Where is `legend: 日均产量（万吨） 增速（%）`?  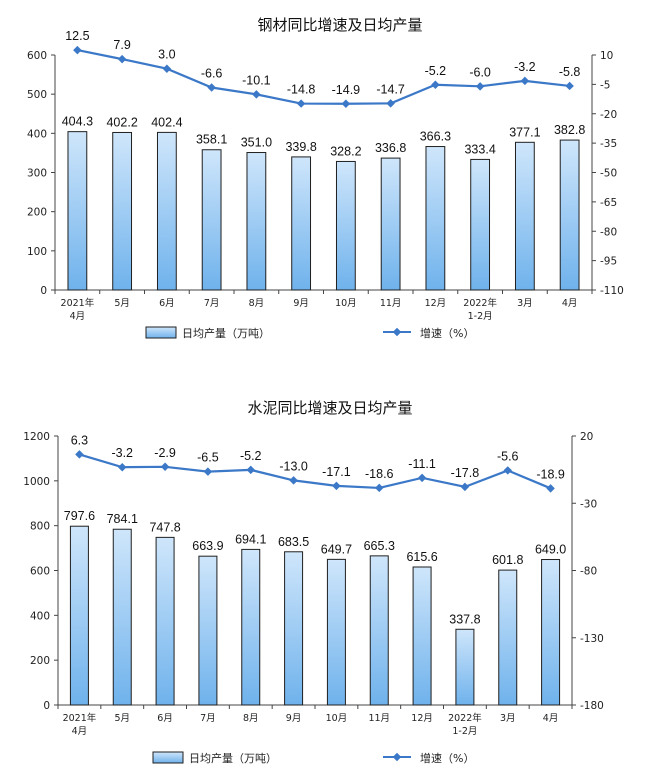
legend: 日均产量（万吨） 增速（%） is located at coordinates (309, 333).